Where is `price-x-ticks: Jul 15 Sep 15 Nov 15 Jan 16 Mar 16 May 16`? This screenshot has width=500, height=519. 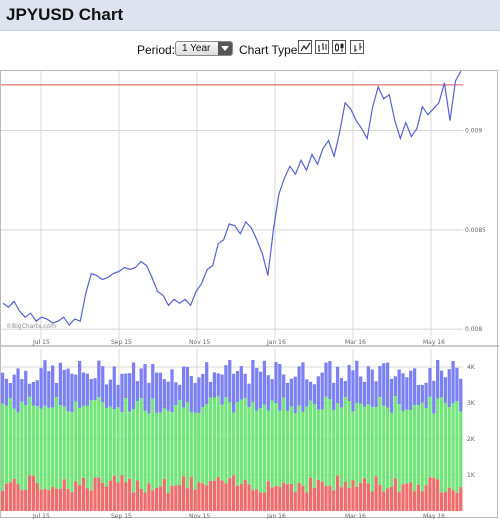 price-x-ticks: Jul 15 Sep 15 Nov 15 Jan 16 Mar 16 May 16 is located at coordinates (238, 342).